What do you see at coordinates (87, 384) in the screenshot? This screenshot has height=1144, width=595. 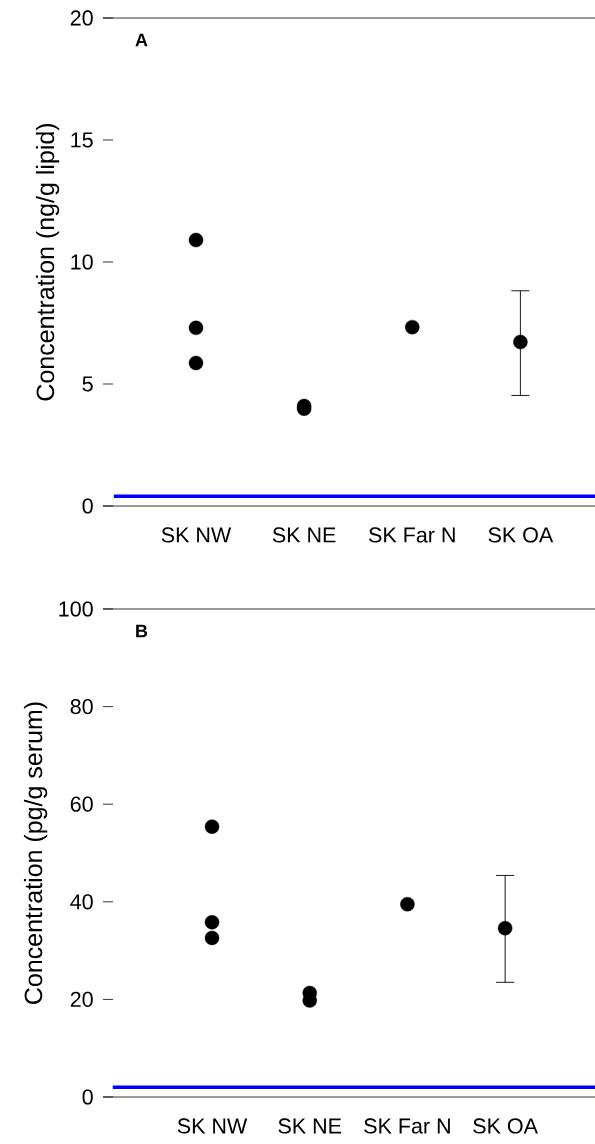 I see `y-tick-label: 5` at bounding box center [87, 384].